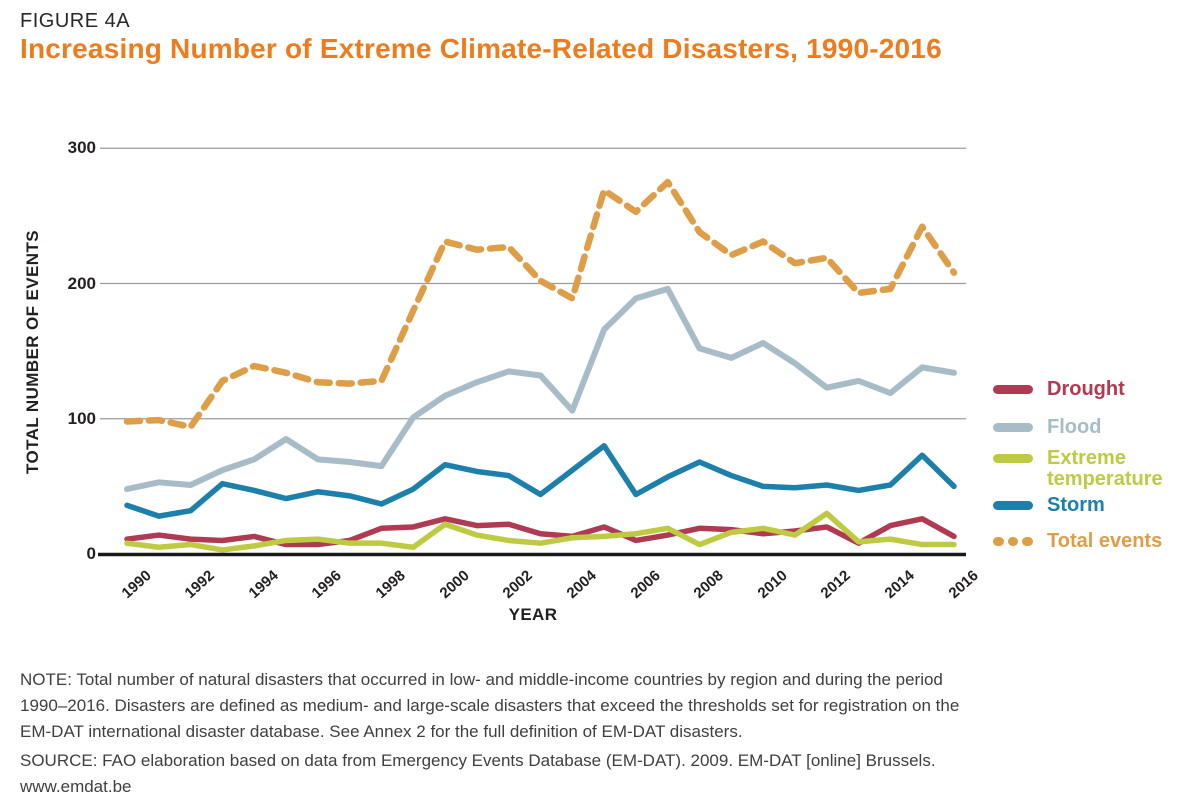 The height and width of the screenshot is (812, 1192). What do you see at coordinates (32, 352) in the screenshot?
I see `y-axis-title: TOTAL NUMBER OF EVENTS` at bounding box center [32, 352].